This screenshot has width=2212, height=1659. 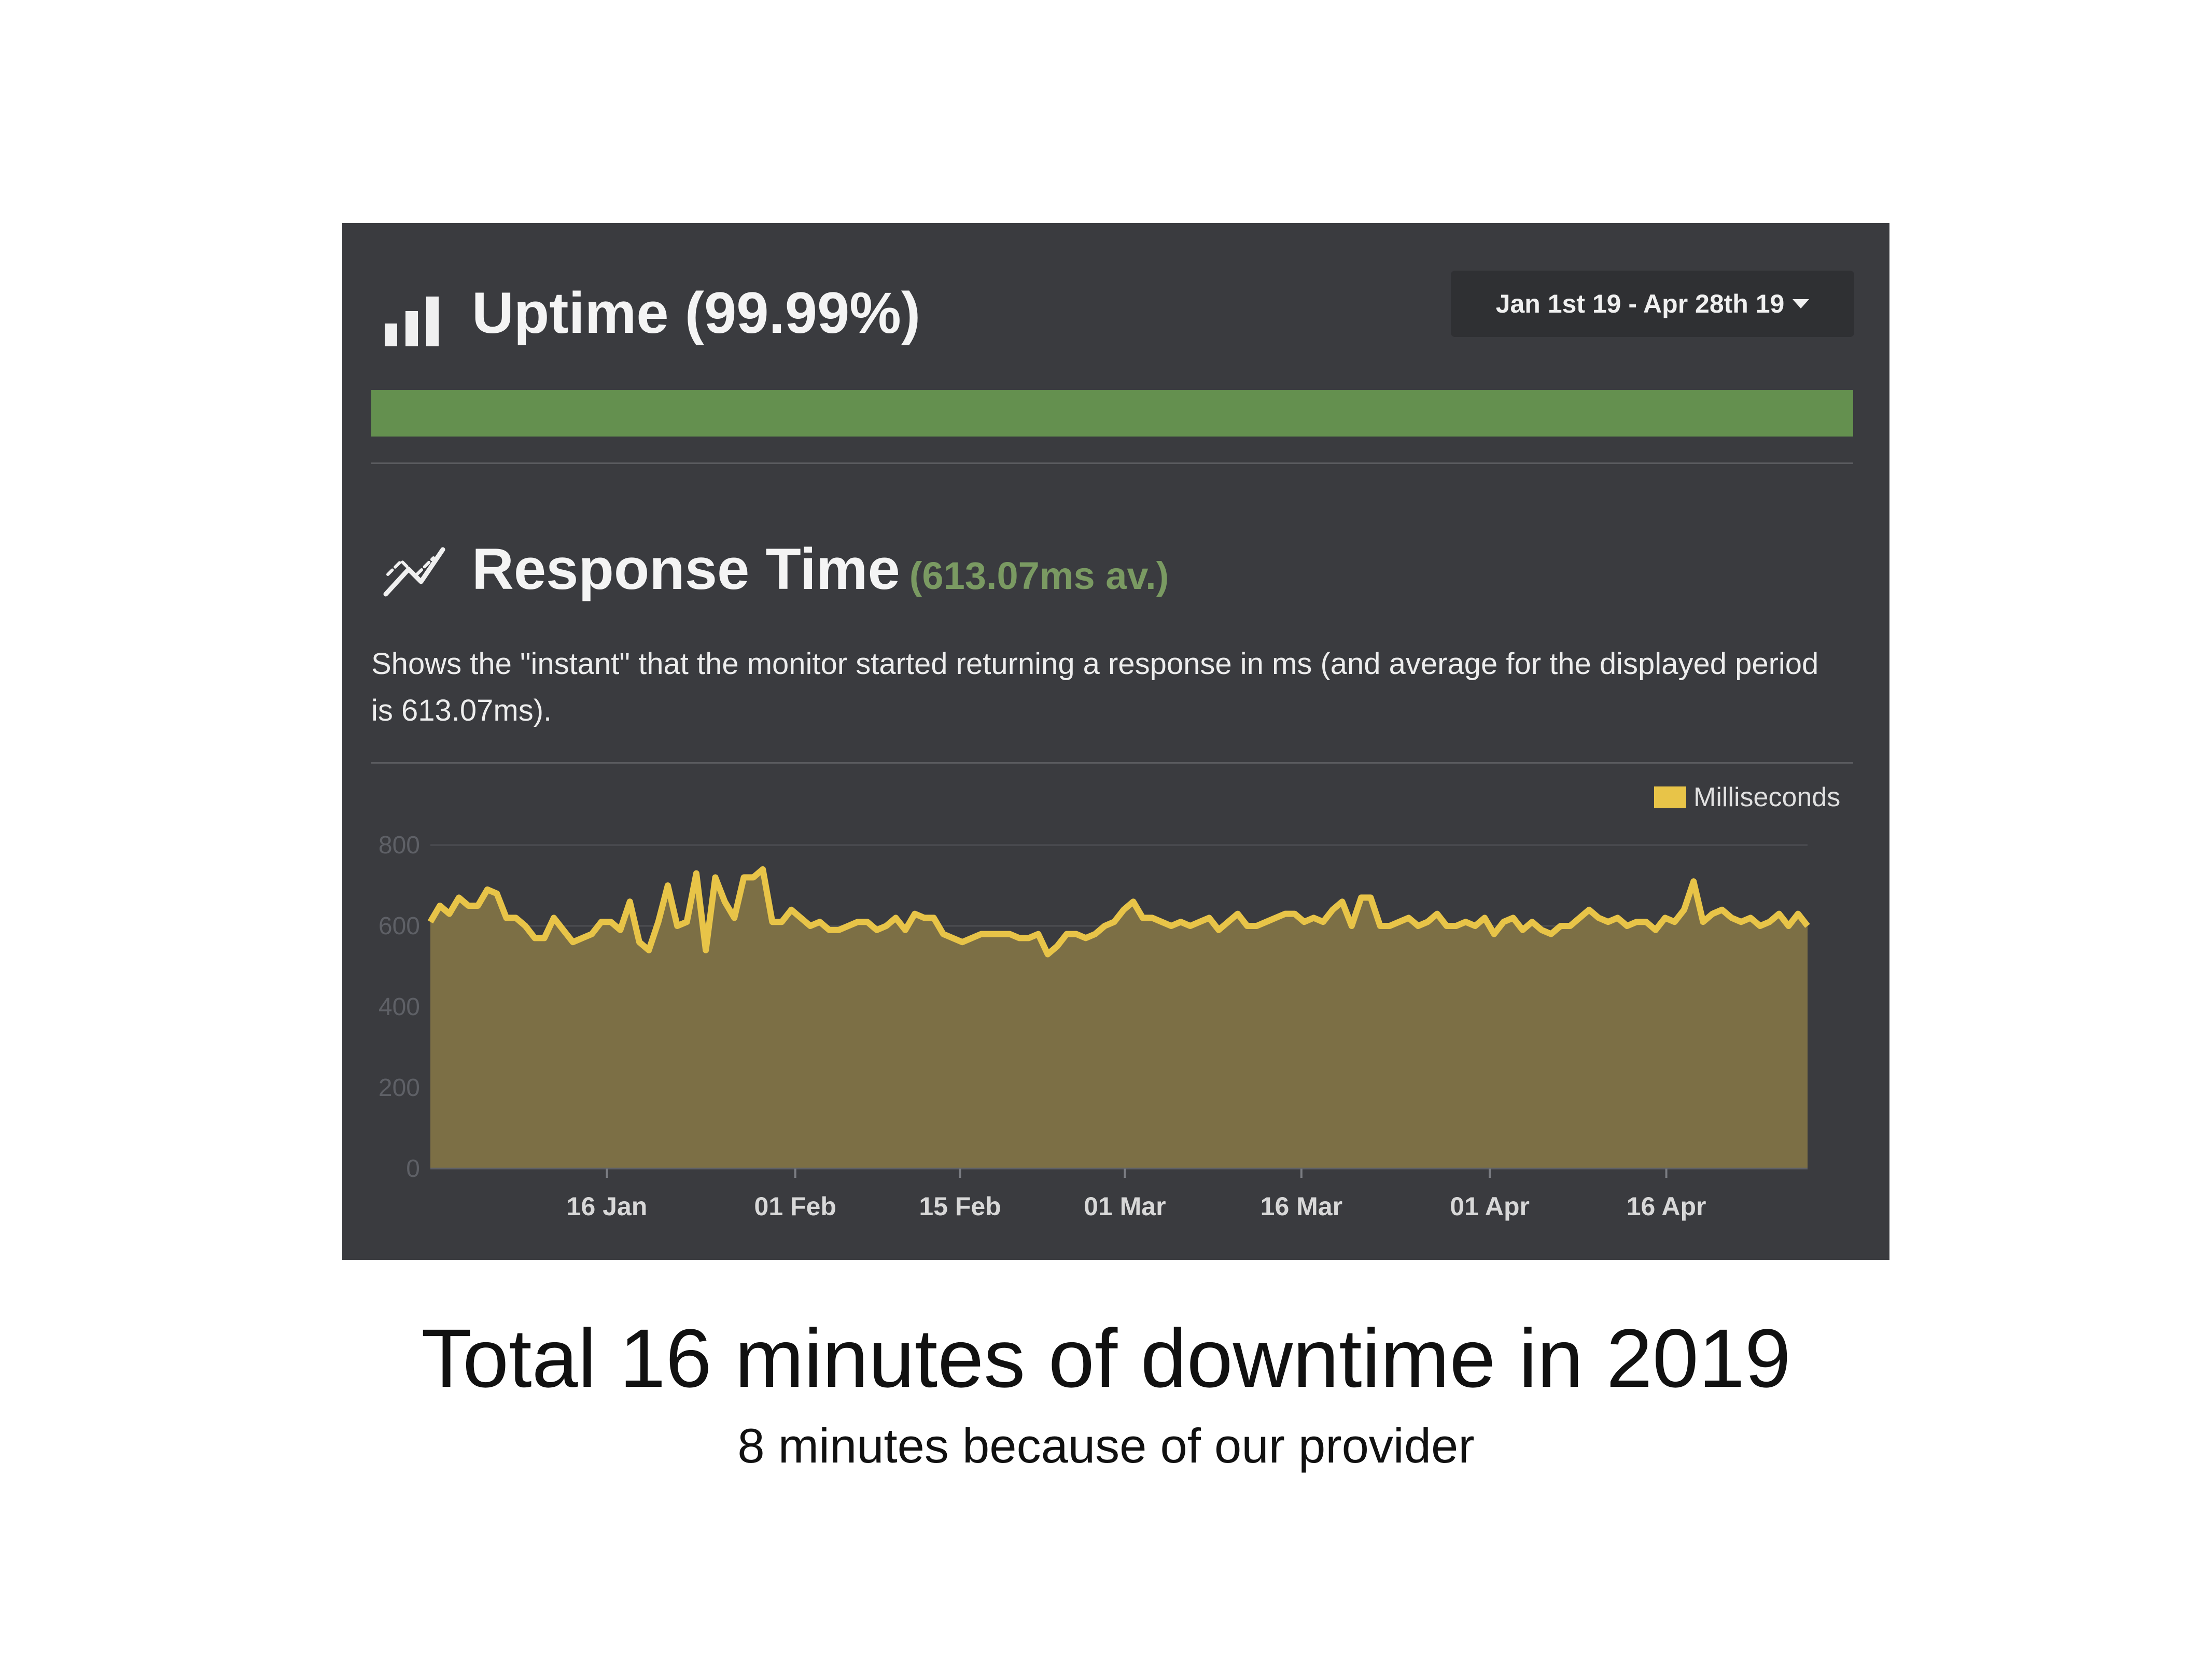 I want to click on date-range-label: Jan 1st 19 - Apr 28th 19, so click(x=1640, y=303).